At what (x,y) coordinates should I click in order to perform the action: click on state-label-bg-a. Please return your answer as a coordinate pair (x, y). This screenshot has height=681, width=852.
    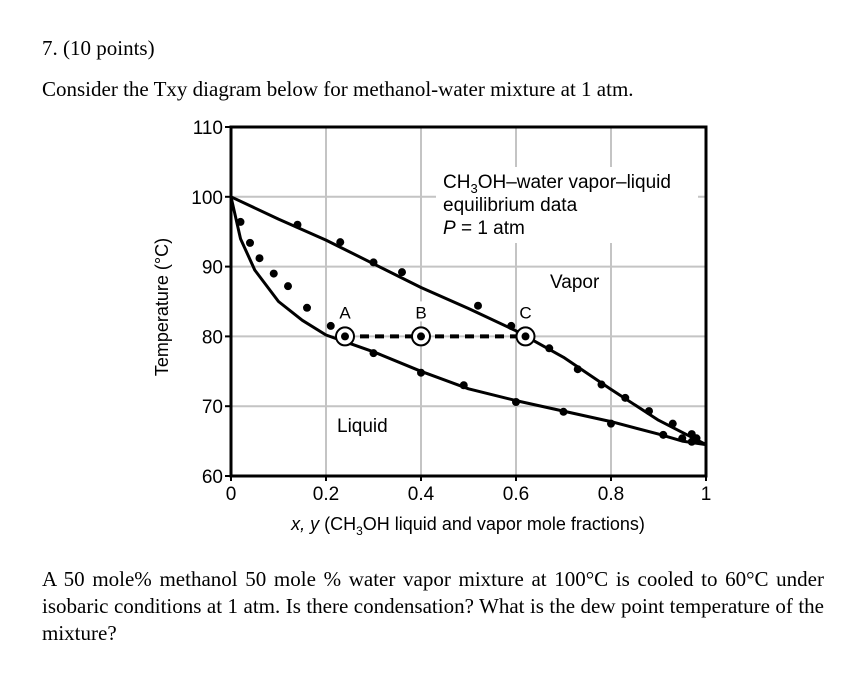
    Looking at the image, I should click on (345, 311).